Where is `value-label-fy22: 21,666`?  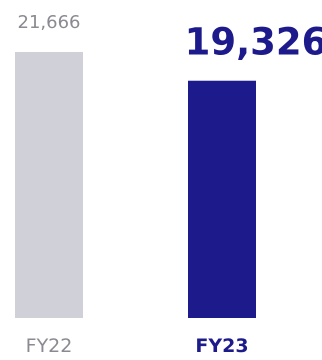
value-label-fy22: 21,666 is located at coordinates (49, 22).